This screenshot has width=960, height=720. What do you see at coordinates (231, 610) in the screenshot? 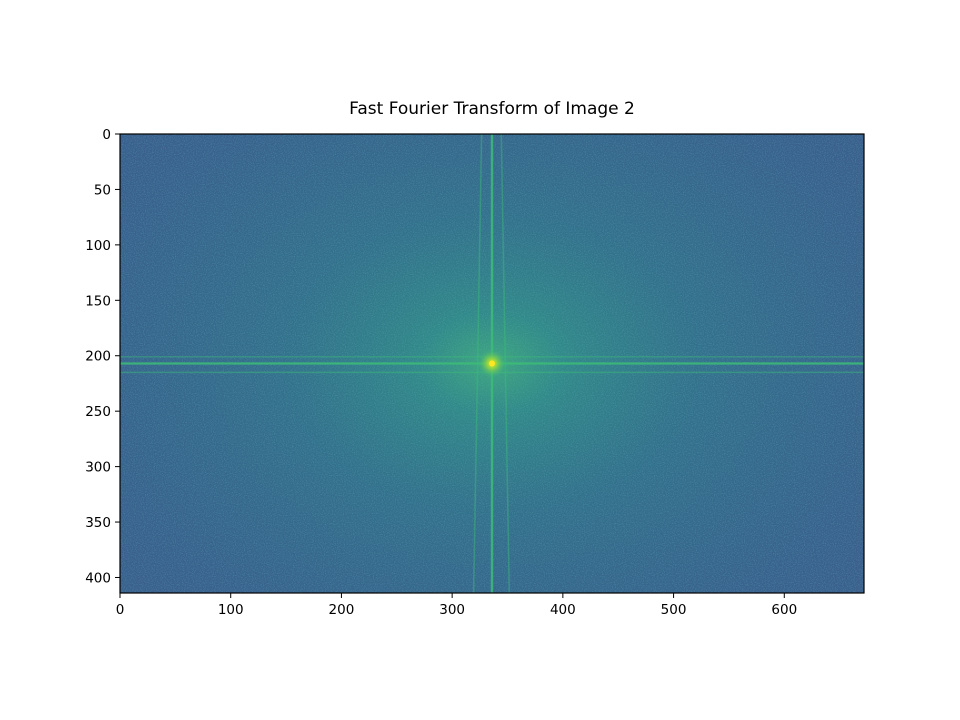
I see `x-tick-label: 100` at bounding box center [231, 610].